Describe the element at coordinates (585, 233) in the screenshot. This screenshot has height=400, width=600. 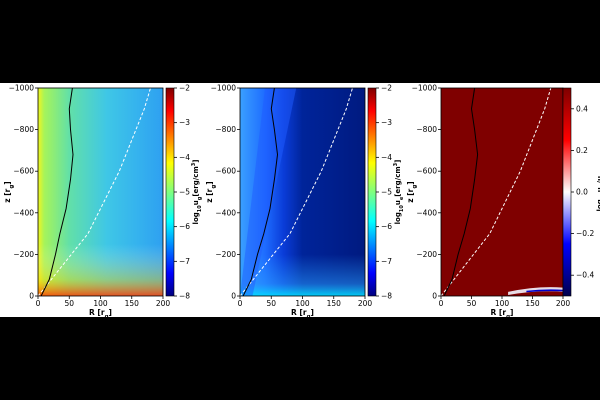
I see `colorbar-tick-label: −0.2` at that location.